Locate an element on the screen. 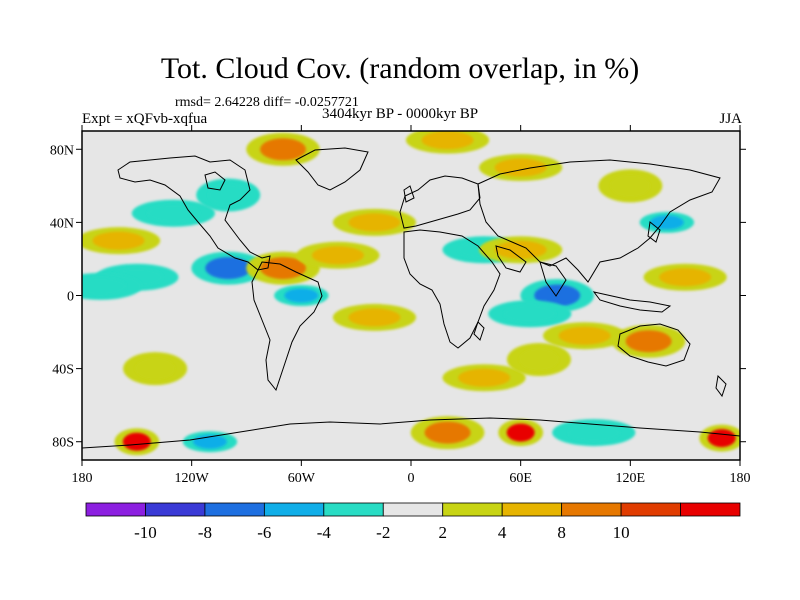  colorbar-label: -6 is located at coordinates (264, 532).